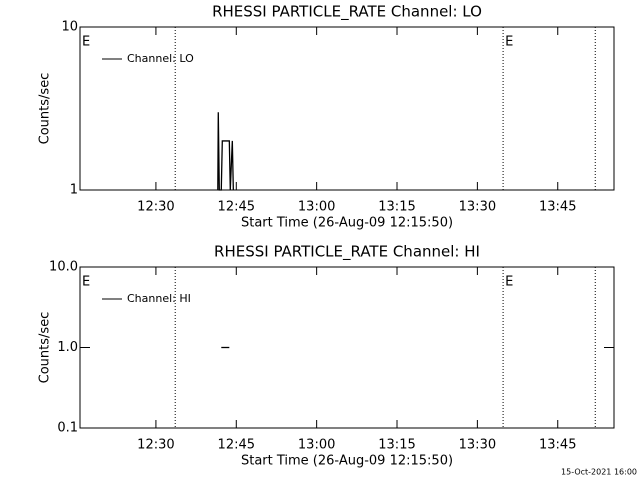 Image resolution: width=640 pixels, height=480 pixels. What do you see at coordinates (69, 27) in the screenshot?
I see `y-tick-label: 10` at bounding box center [69, 27].